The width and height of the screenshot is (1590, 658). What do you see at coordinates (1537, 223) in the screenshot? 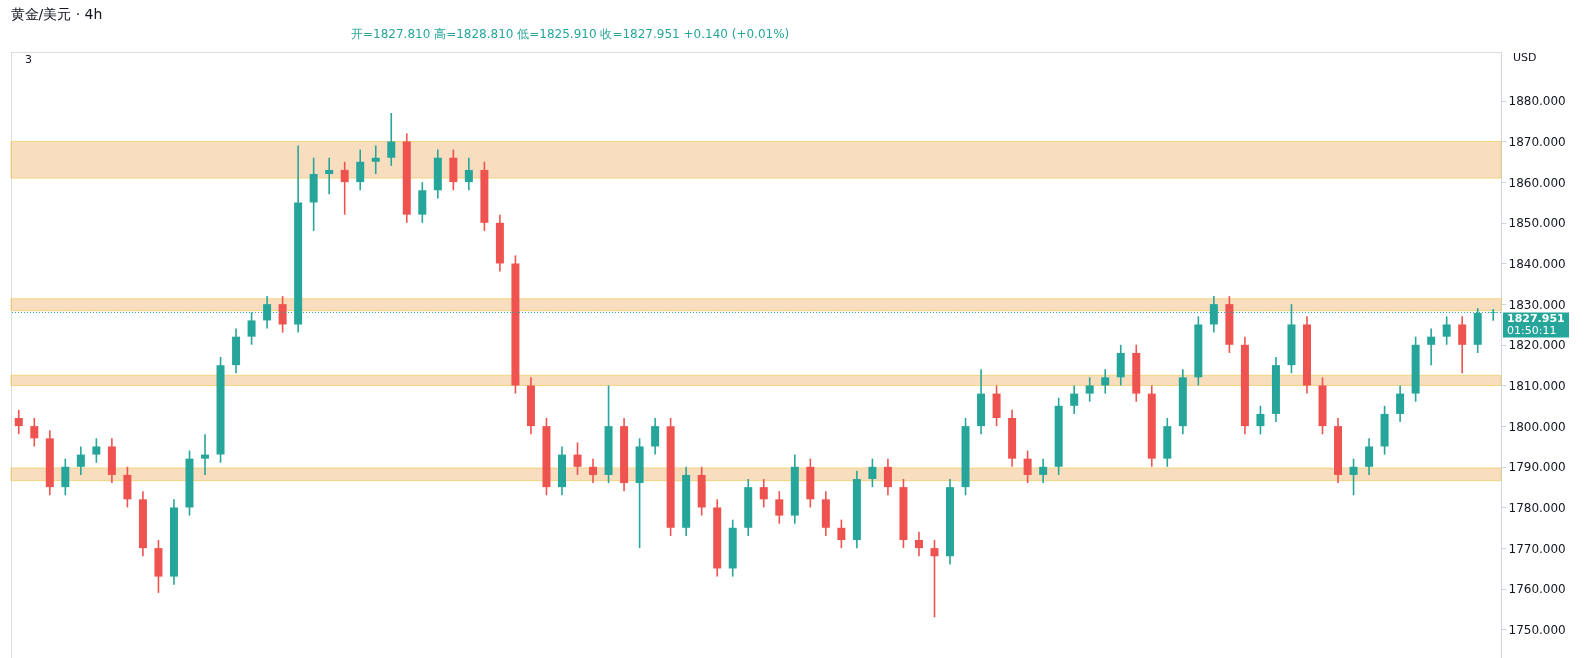
I see `y-tick-label: 1850.000` at bounding box center [1537, 223].